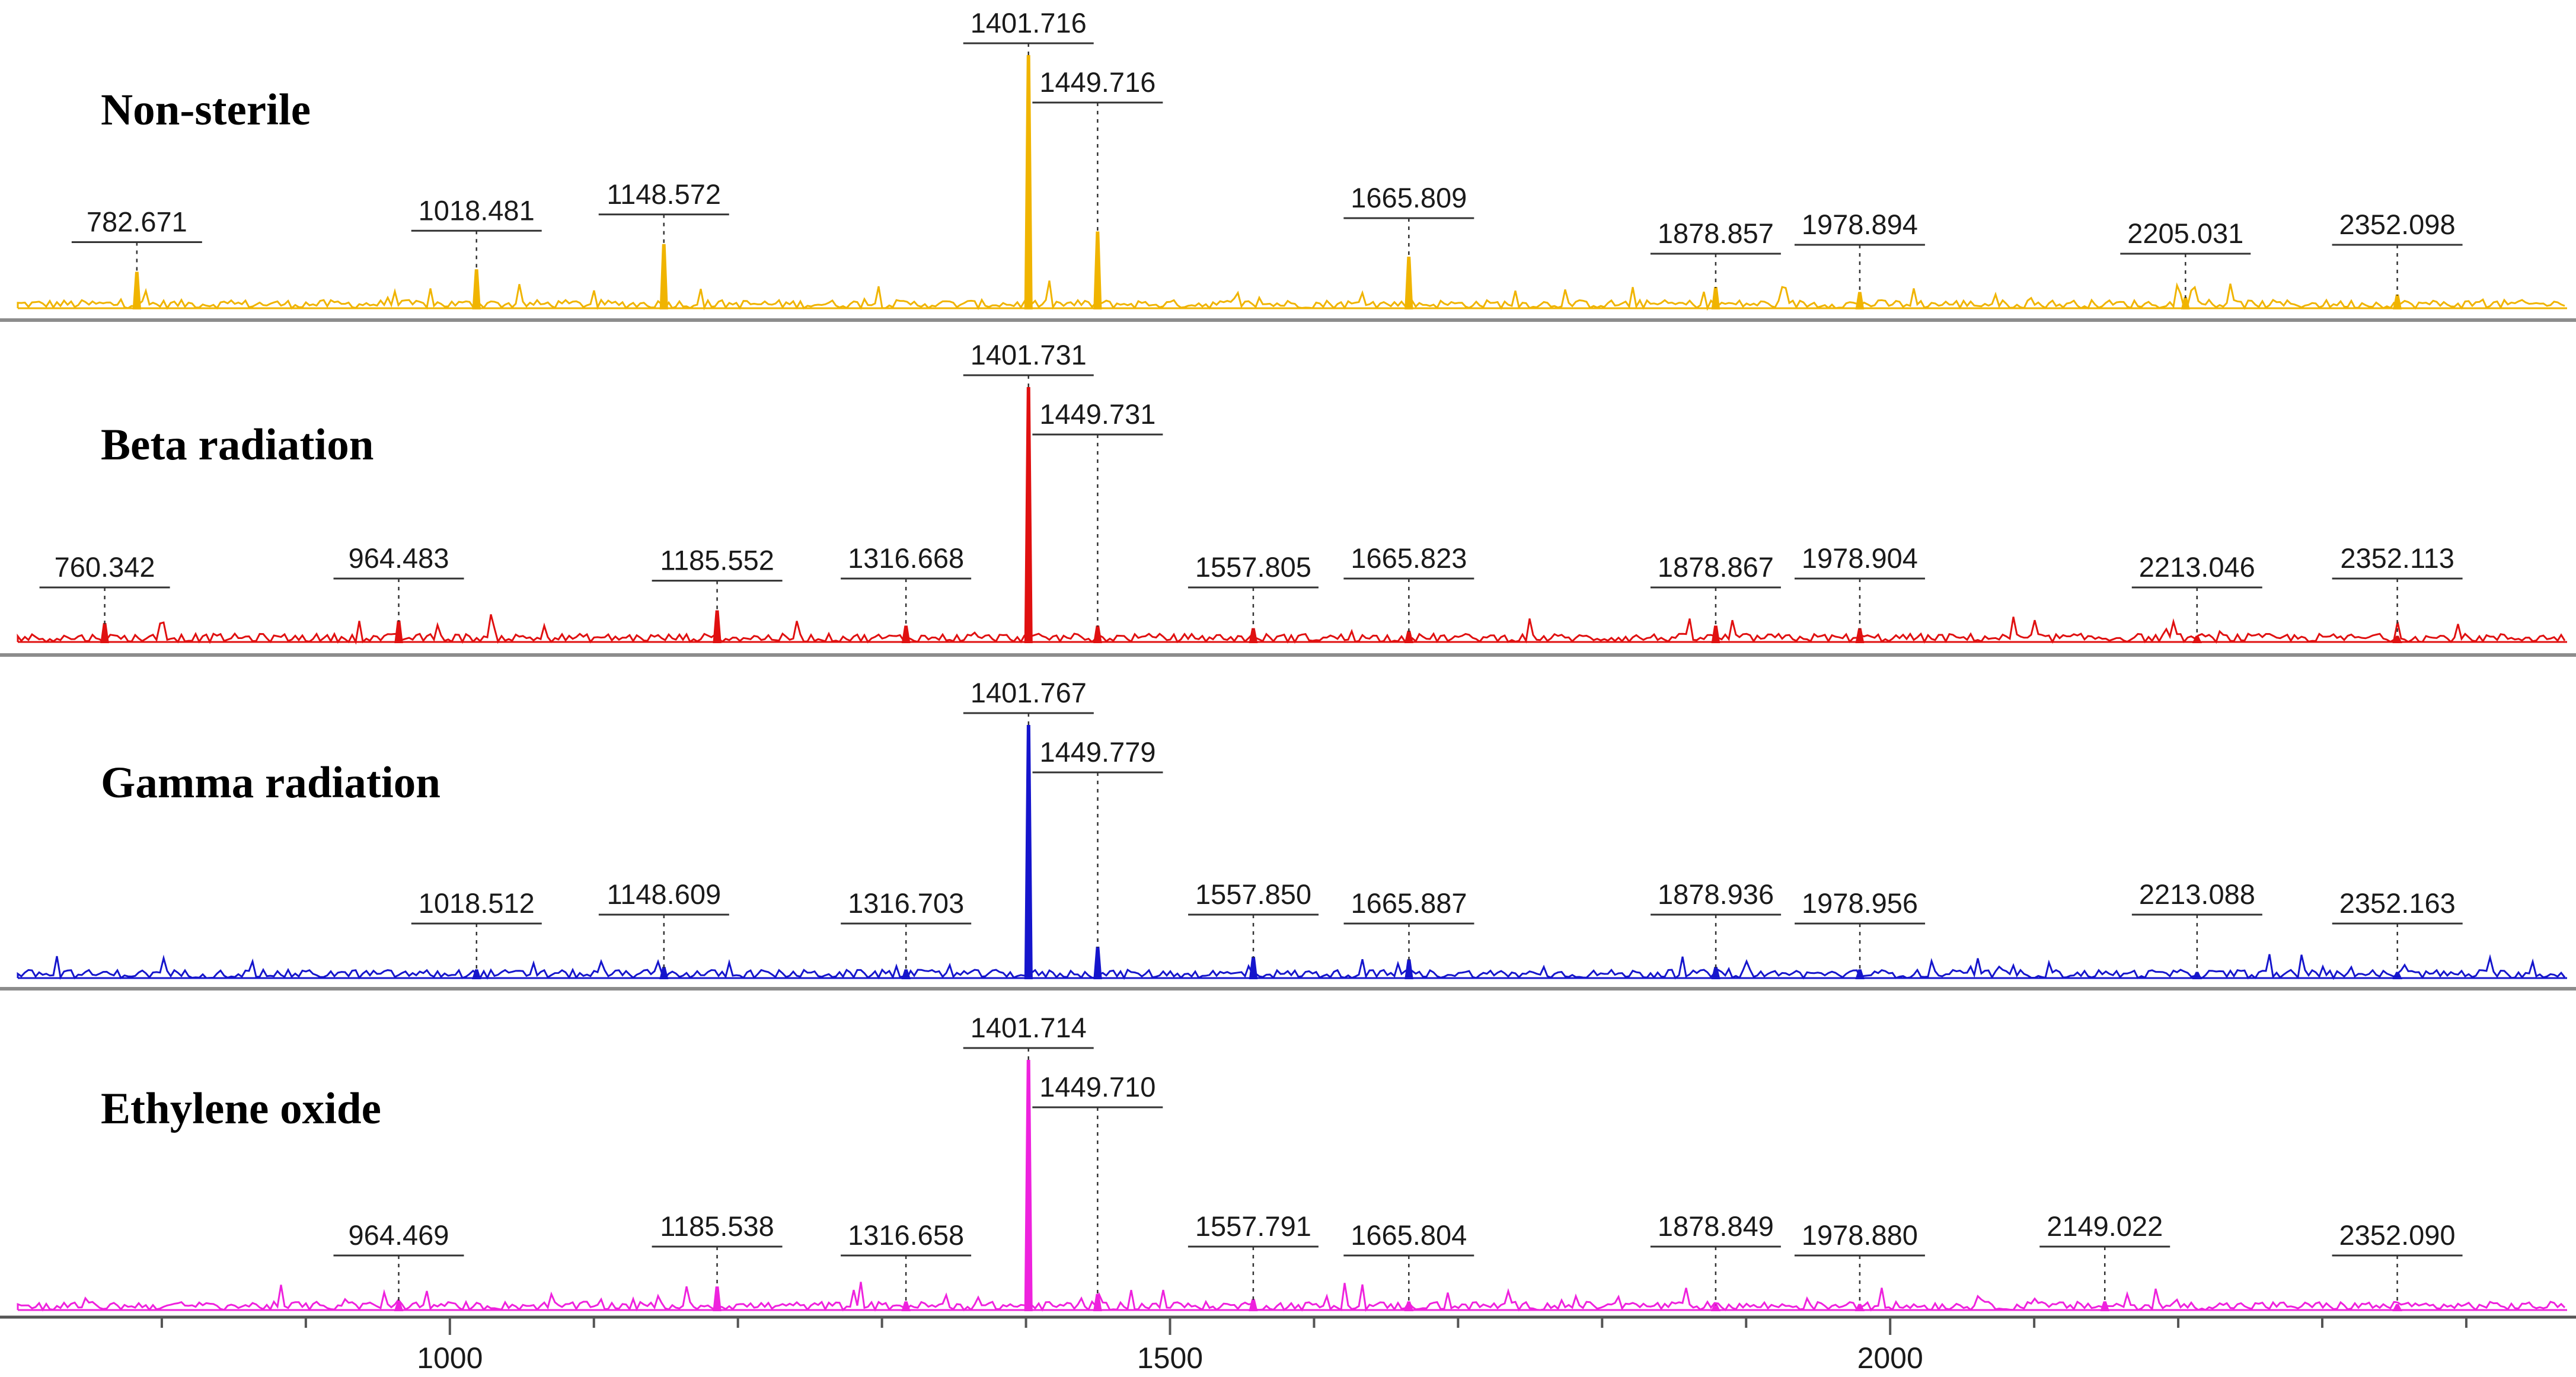 Image resolution: width=2576 pixels, height=1377 pixels. I want to click on peak-label-text: 2205.031, so click(2185, 233).